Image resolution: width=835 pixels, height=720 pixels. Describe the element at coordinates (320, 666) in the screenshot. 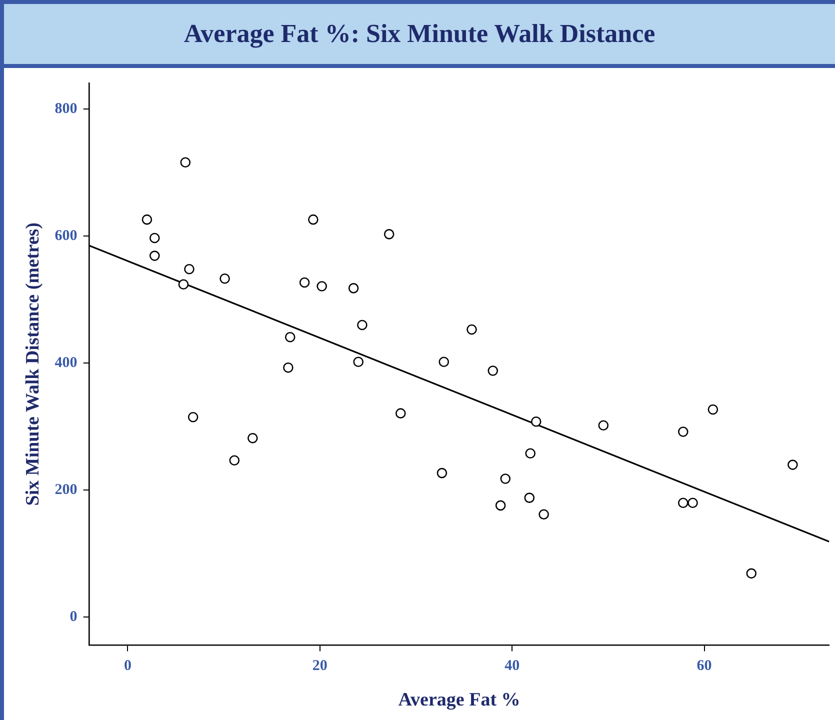

I see `x-tick-label: 20` at that location.